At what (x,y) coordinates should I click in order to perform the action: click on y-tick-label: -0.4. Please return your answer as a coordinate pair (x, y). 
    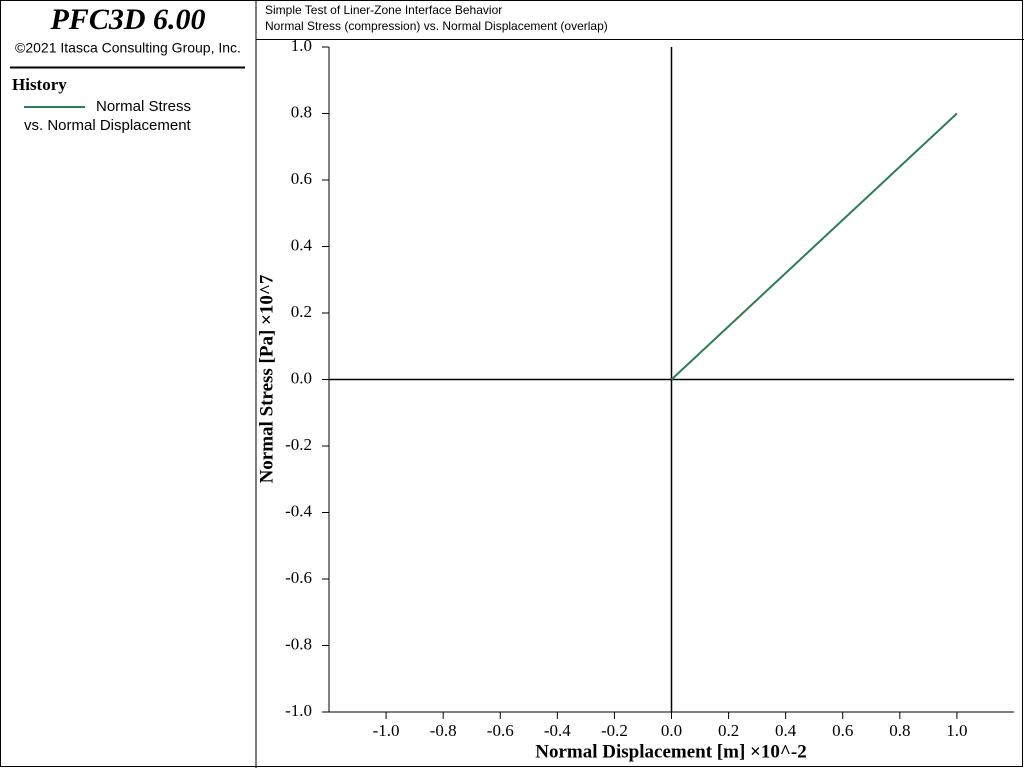
    Looking at the image, I should click on (298, 510).